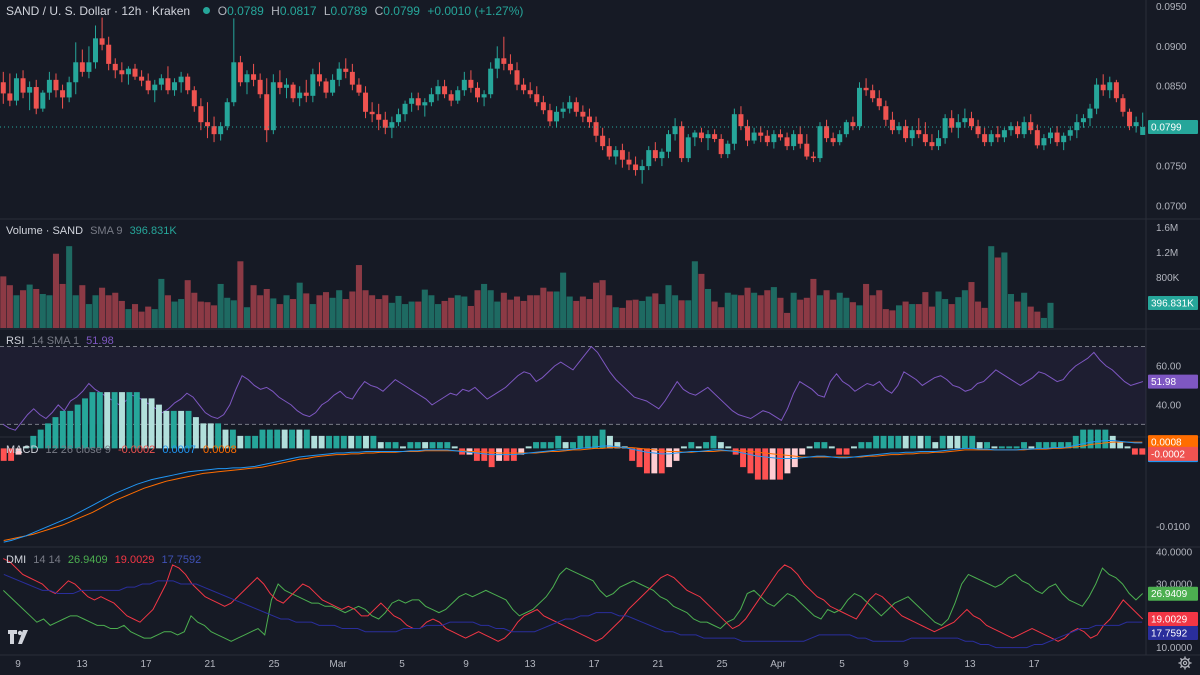 The width and height of the screenshot is (1200, 675). Describe the element at coordinates (62, 341) in the screenshot. I see `rsi-header: RSI 14 SMA 1 51.98` at that location.